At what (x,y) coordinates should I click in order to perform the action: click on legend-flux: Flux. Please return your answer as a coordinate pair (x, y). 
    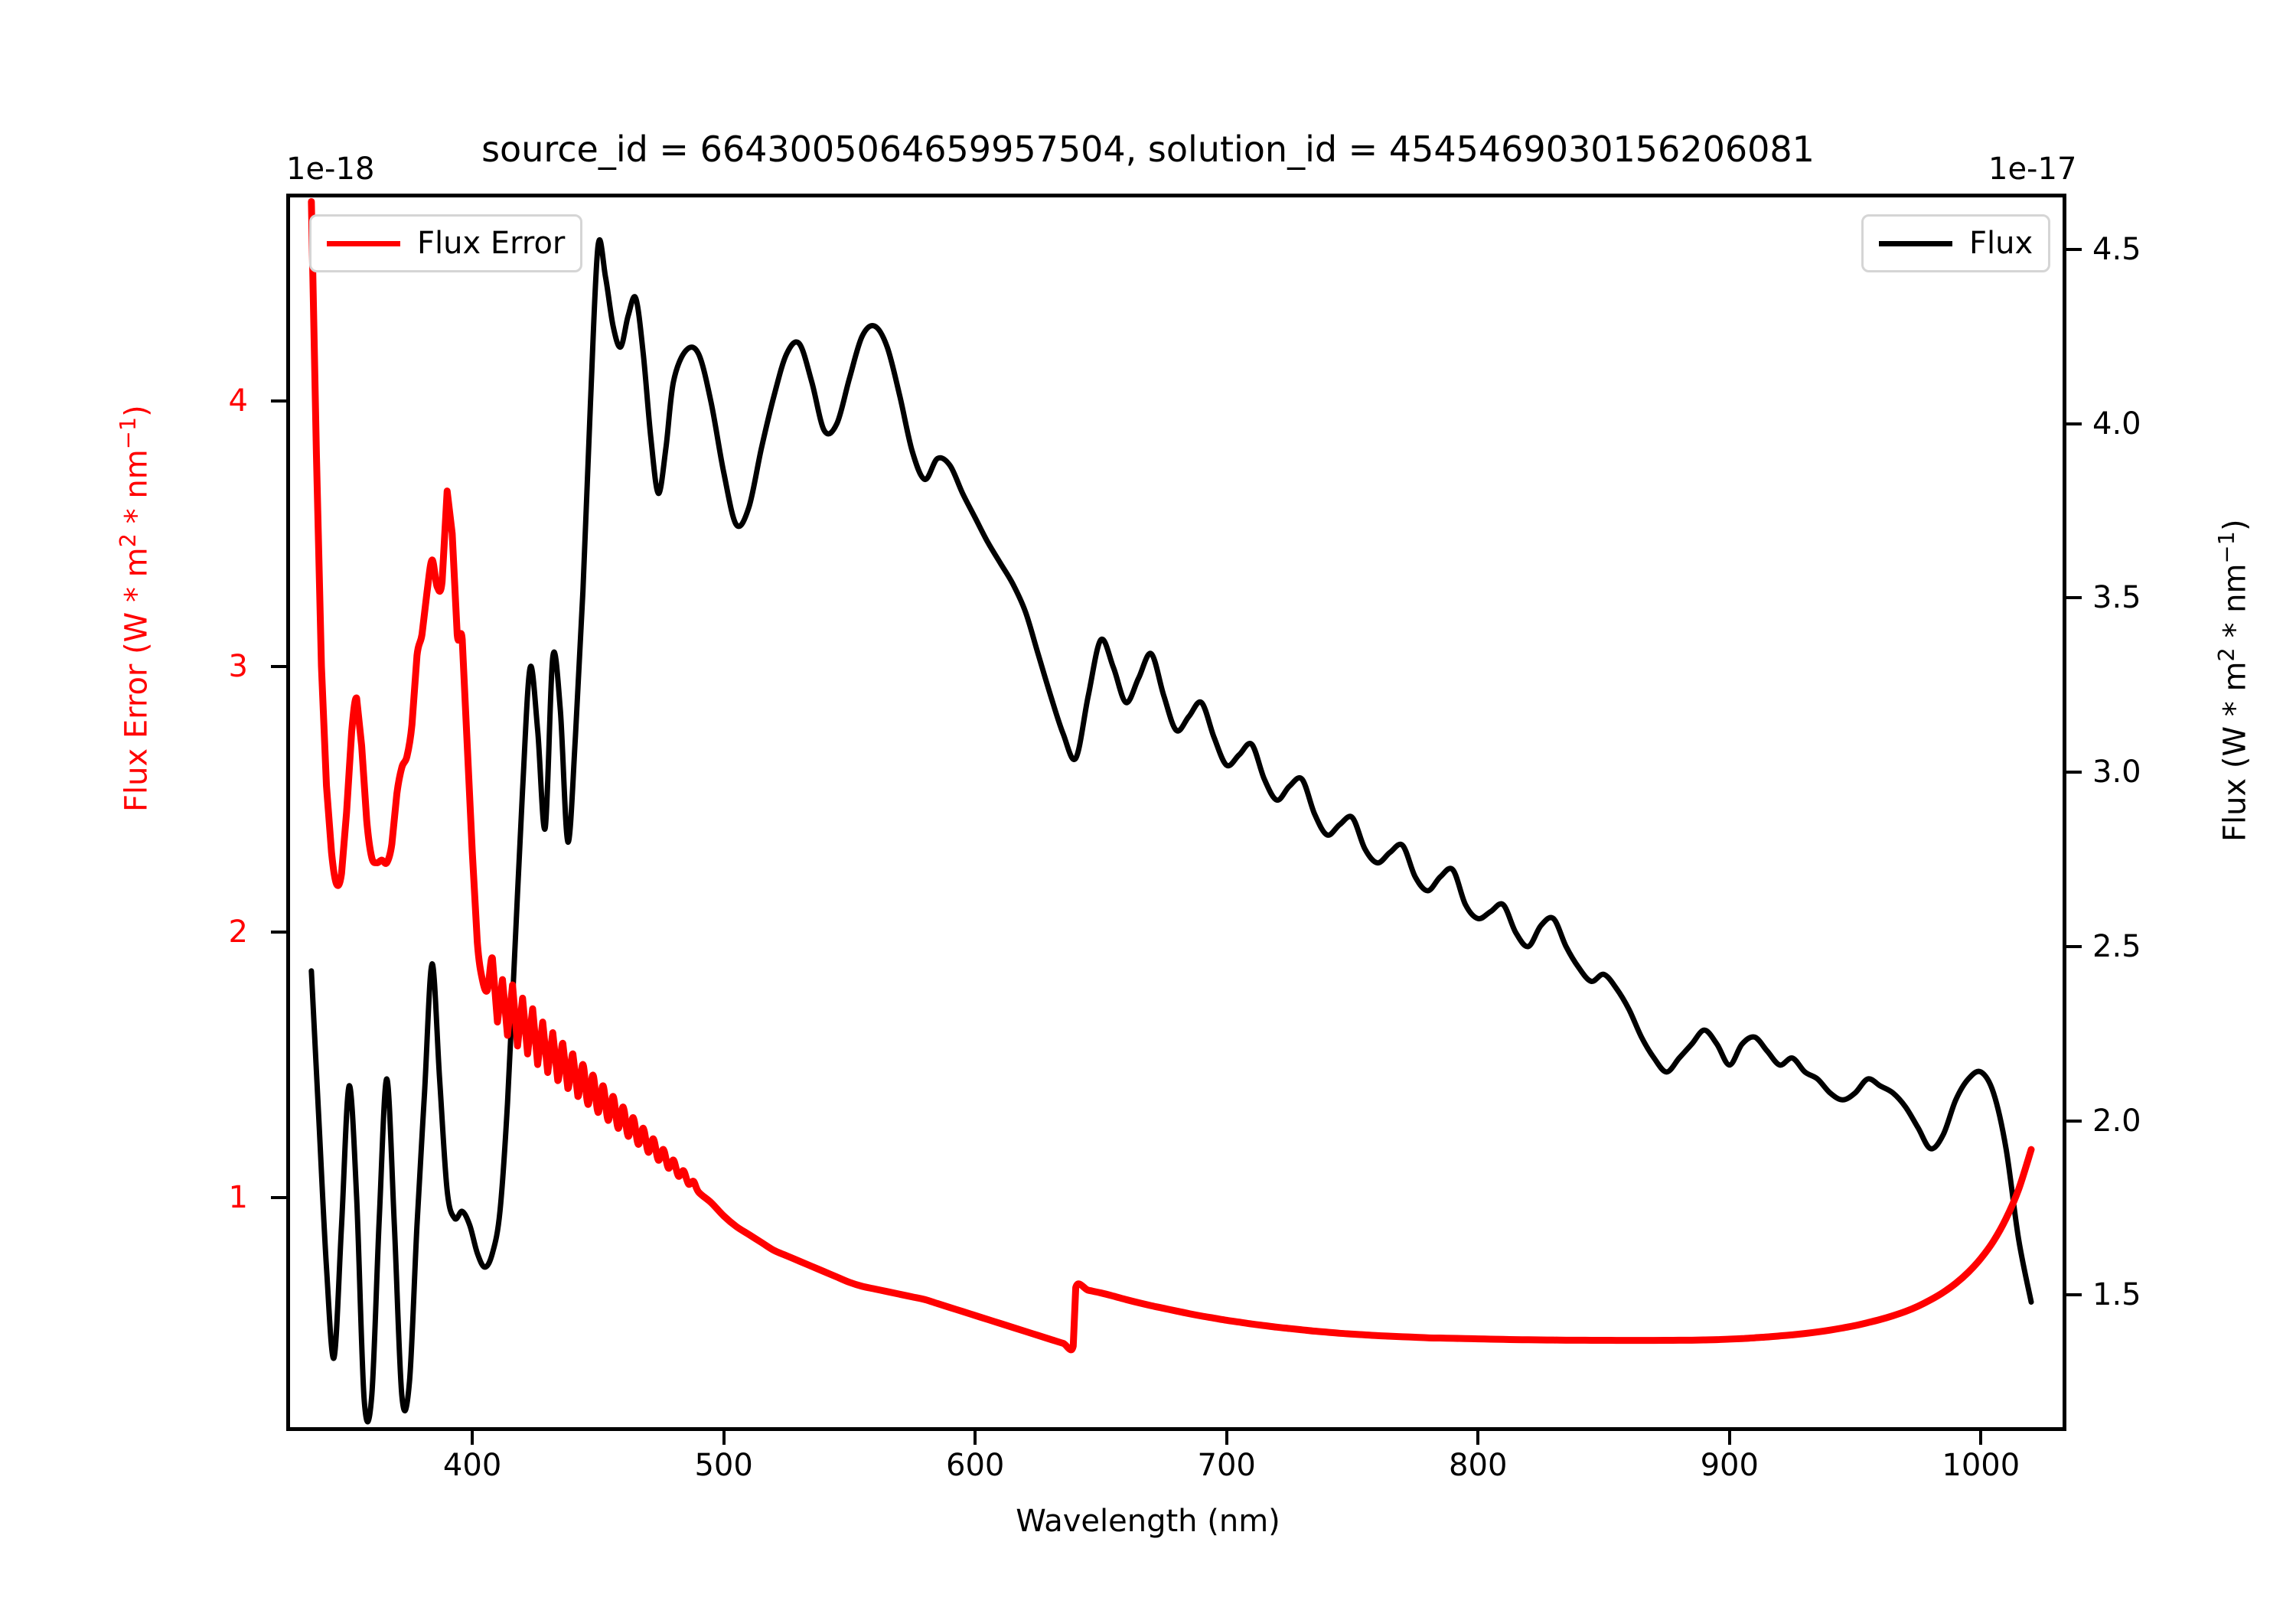
    Looking at the image, I should click on (1956, 243).